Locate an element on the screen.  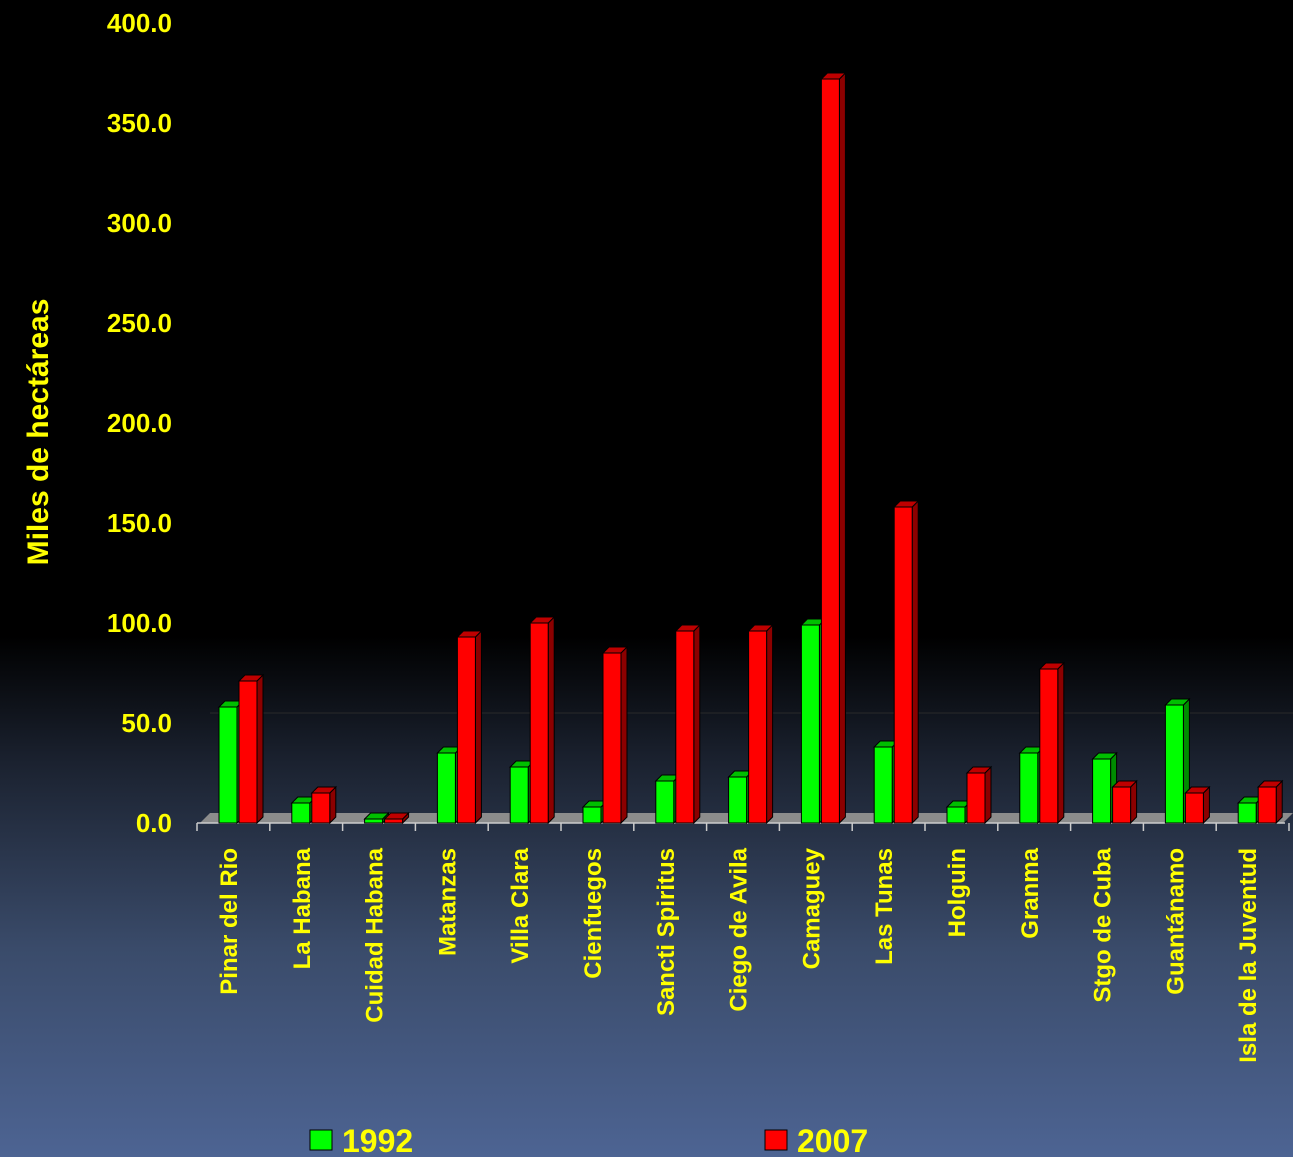
category-label: Sancti Spiritus is located at coordinates (666, 932).